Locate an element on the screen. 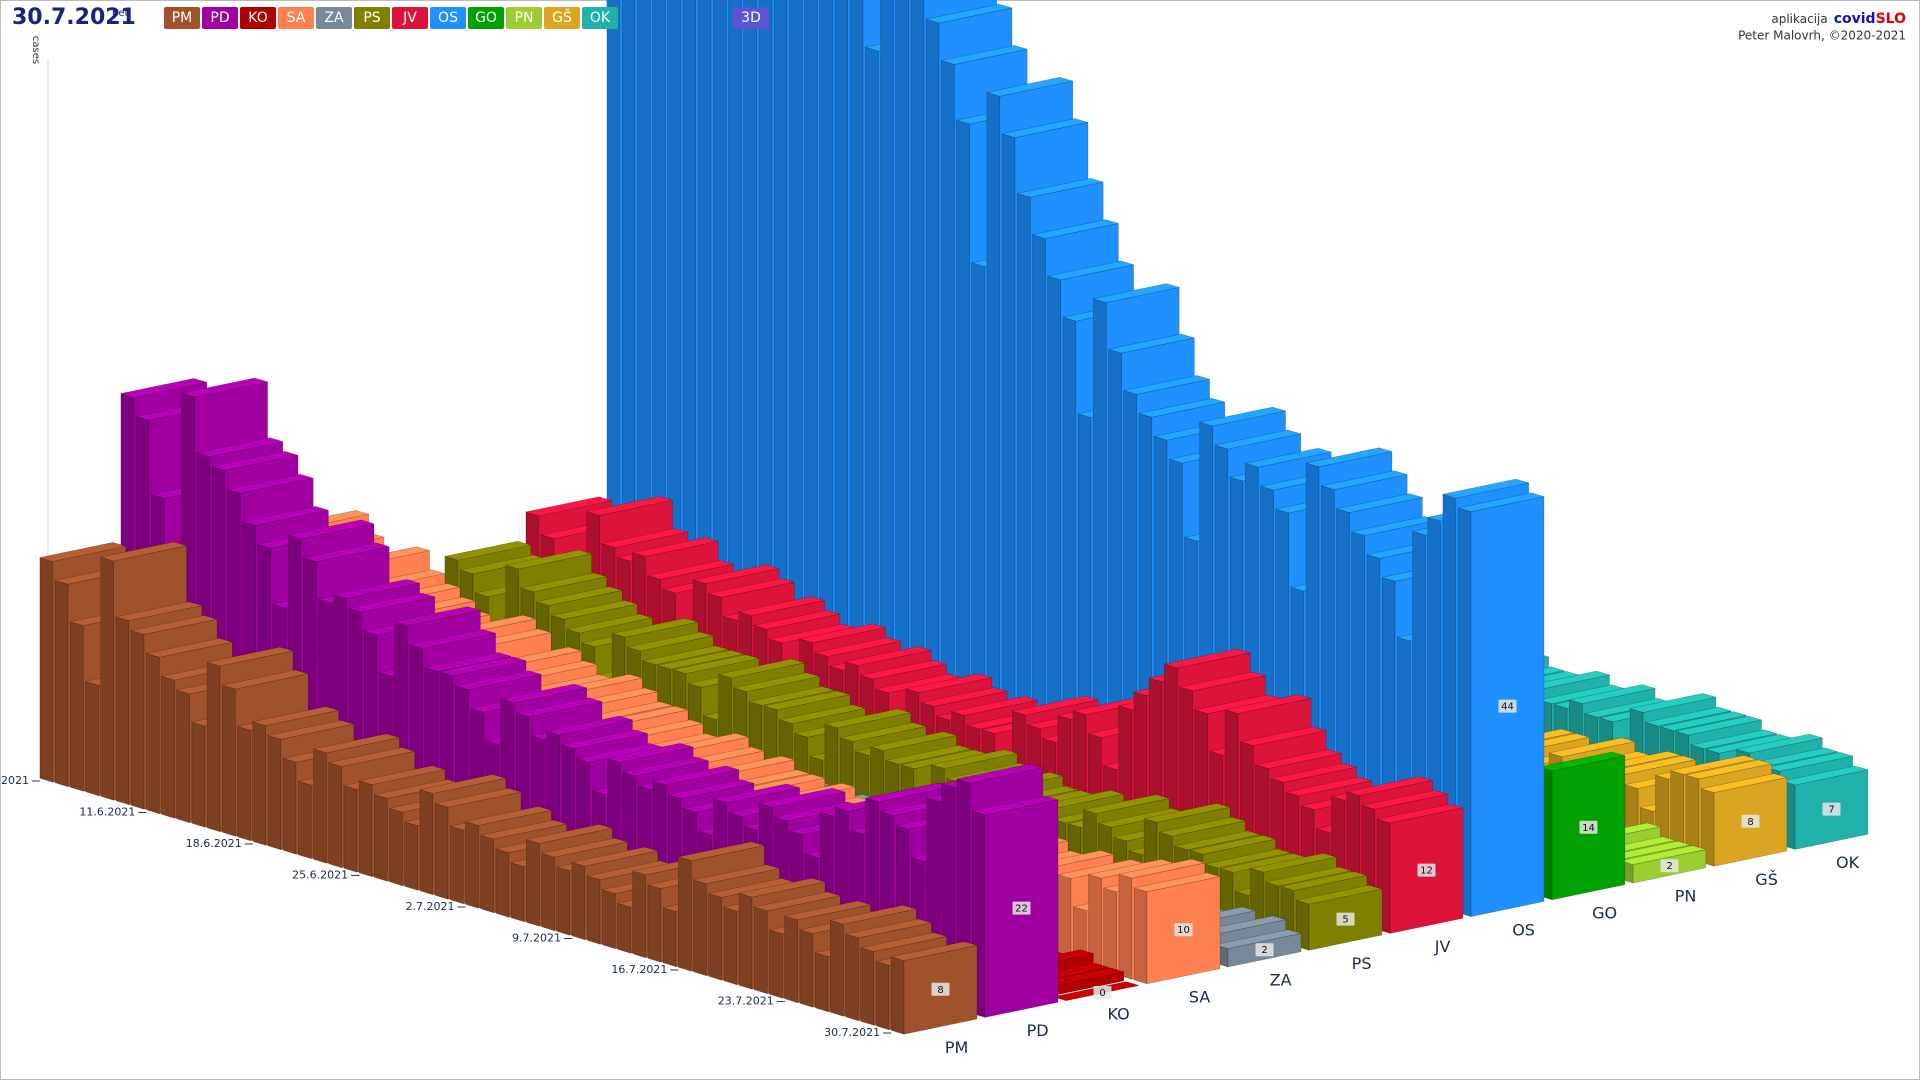 This screenshot has width=1920, height=1080. value-label: 0 is located at coordinates (1102, 993).